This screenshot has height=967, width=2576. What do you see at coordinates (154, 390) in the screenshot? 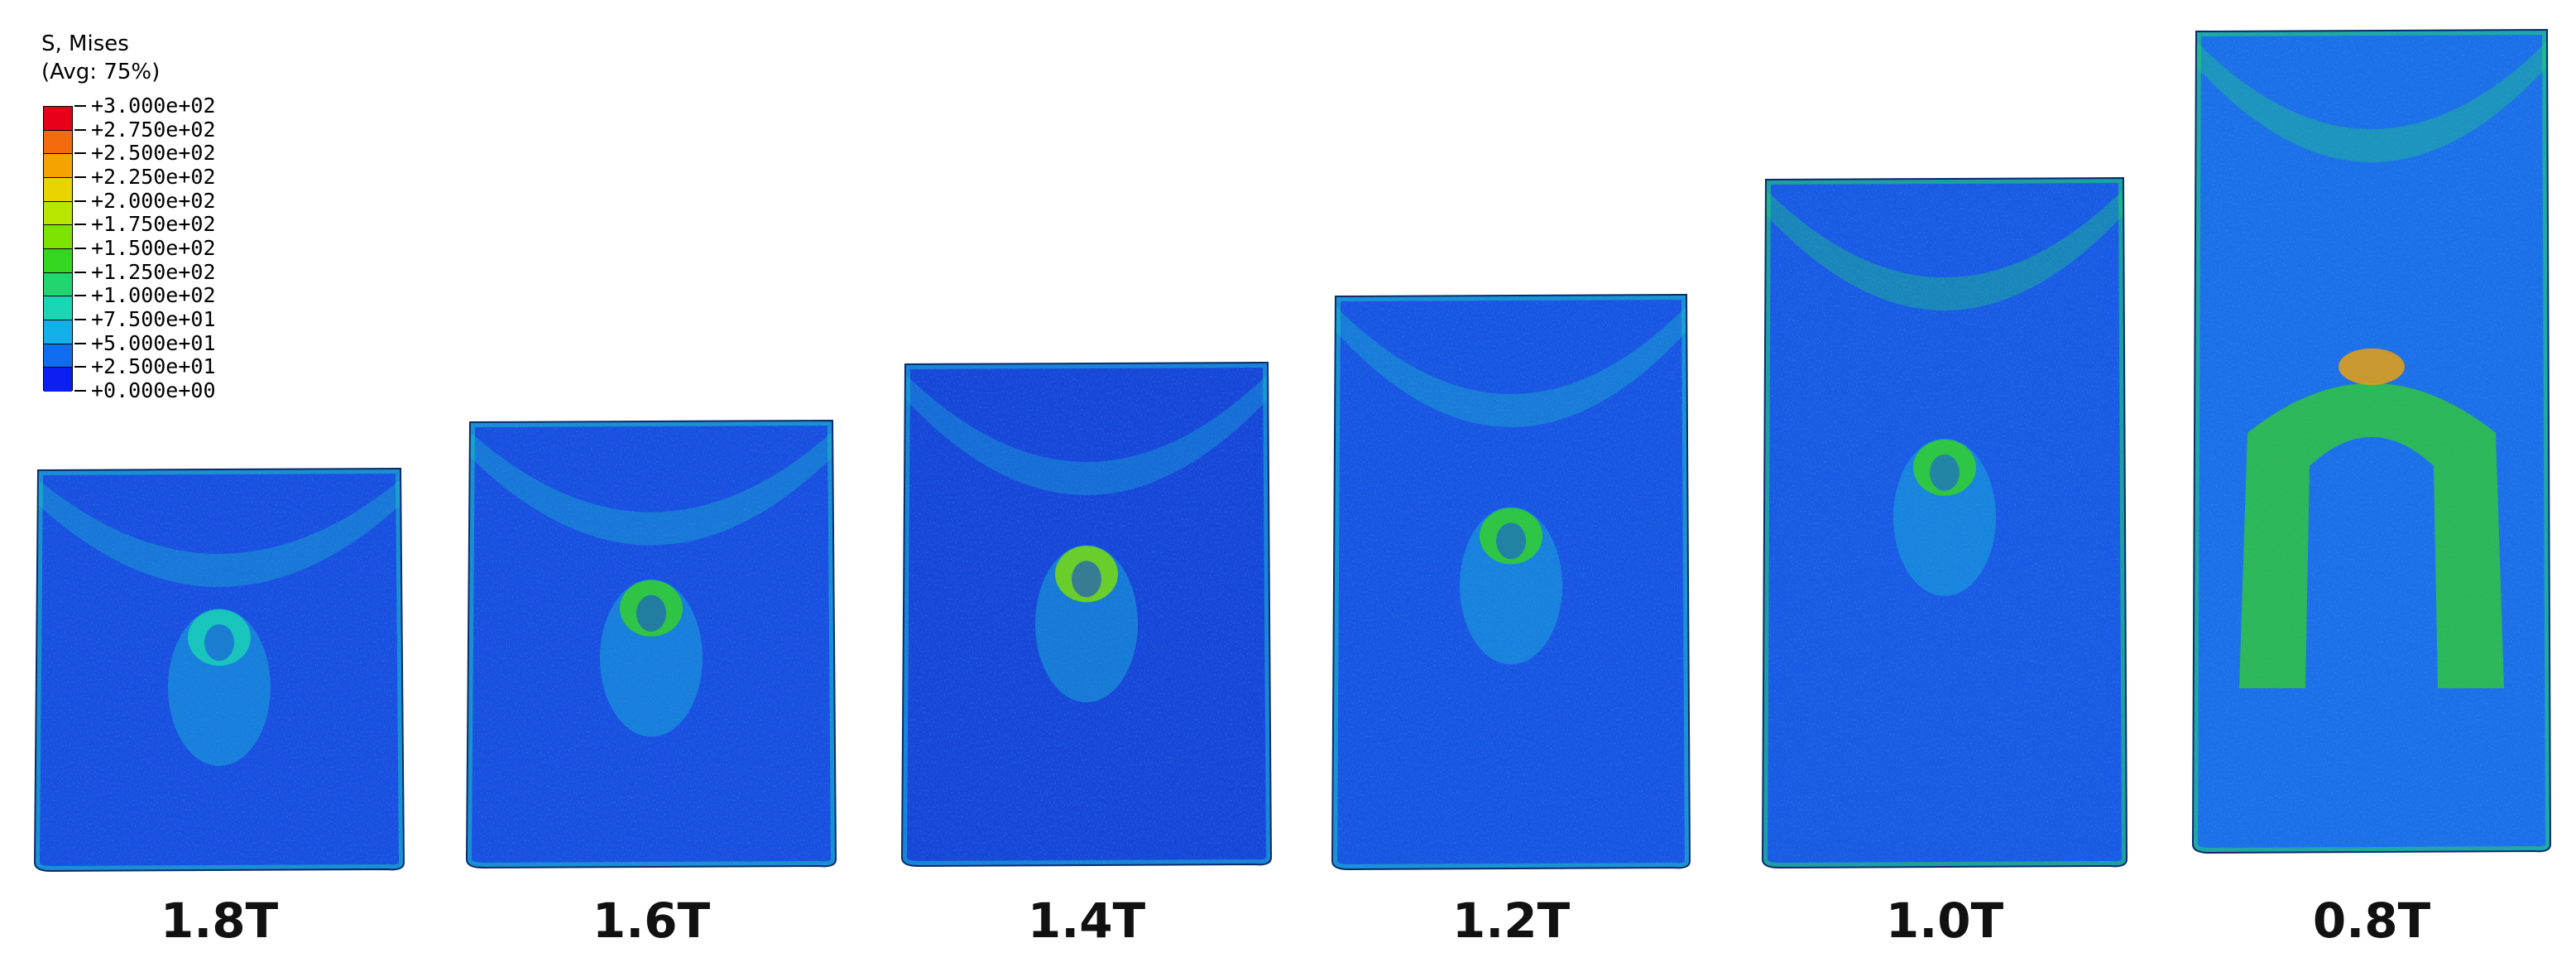
I see `legend-value: +0.000e+00` at bounding box center [154, 390].